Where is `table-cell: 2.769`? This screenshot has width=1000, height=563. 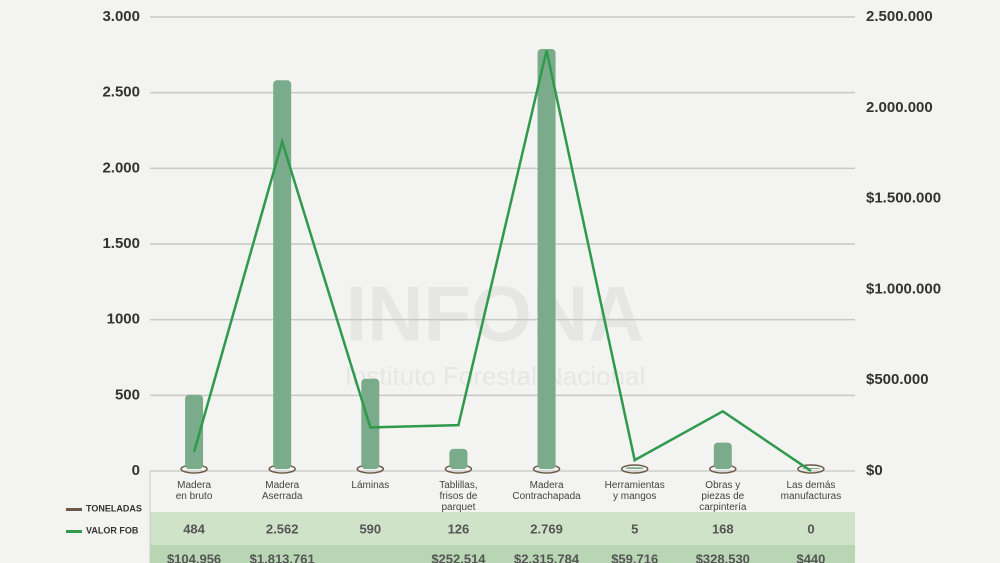 table-cell: 2.769 is located at coordinates (546, 528).